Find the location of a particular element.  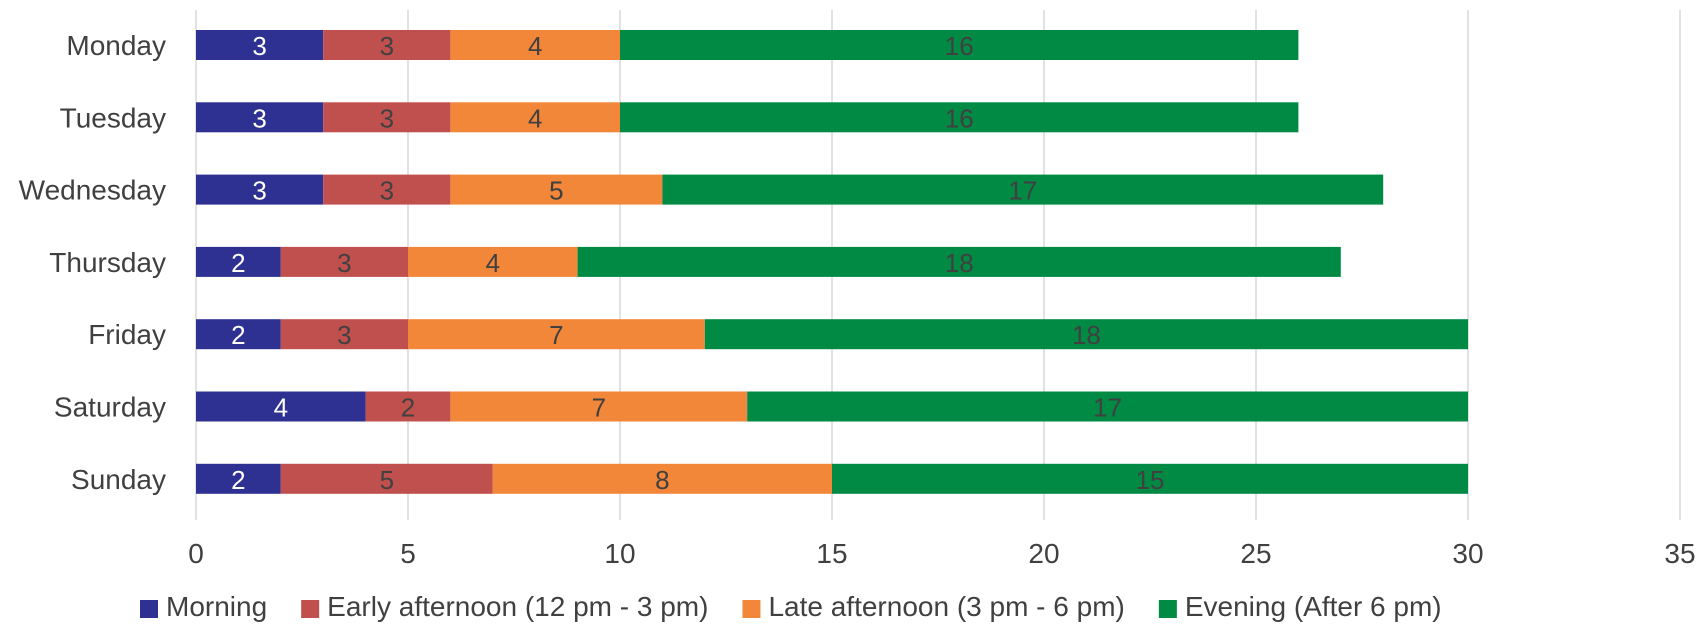

data-label: 15 is located at coordinates (1150, 480).